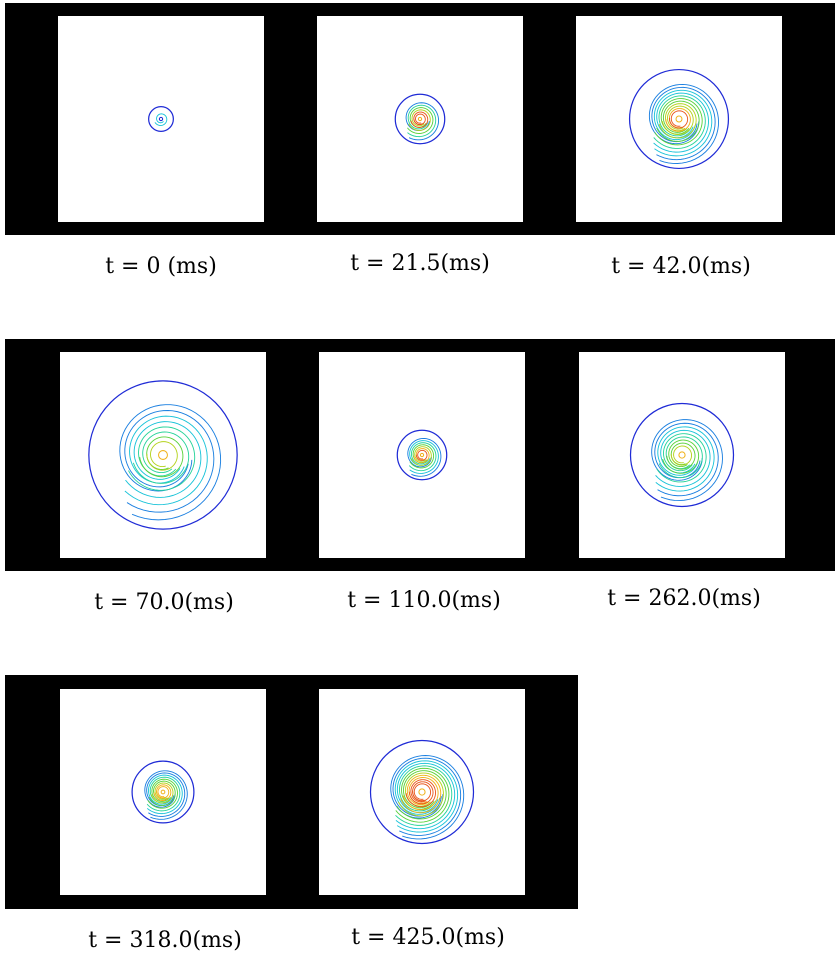  I want to click on caption-frame-5: t = 110.0(ms), so click(424, 600).